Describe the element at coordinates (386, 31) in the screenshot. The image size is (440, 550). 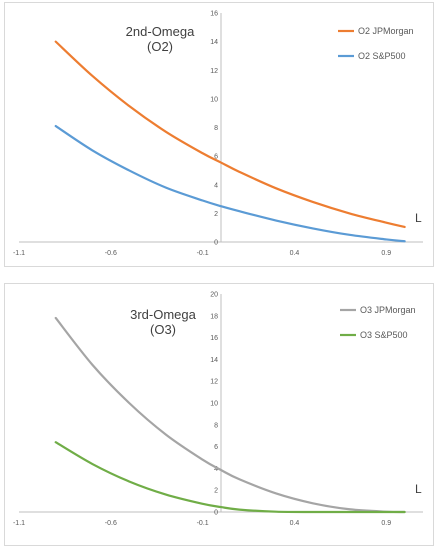
I see `omega2-legend-label-o2-jpmorgan: O2 JPMorgan` at that location.